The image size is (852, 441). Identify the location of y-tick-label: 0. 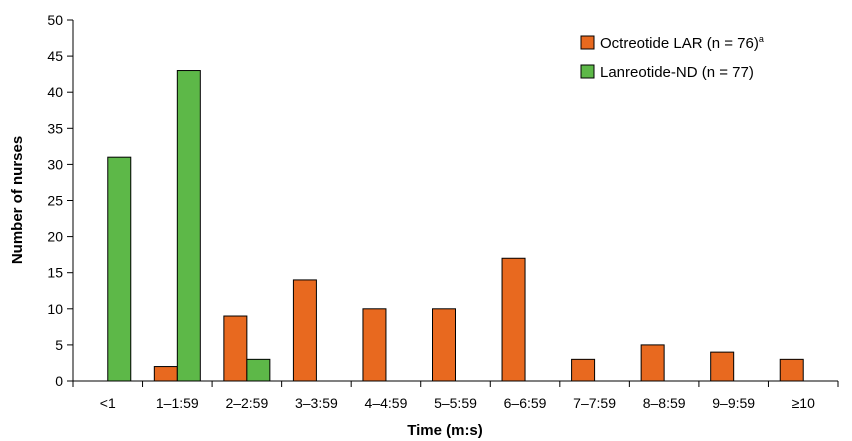
(59, 381).